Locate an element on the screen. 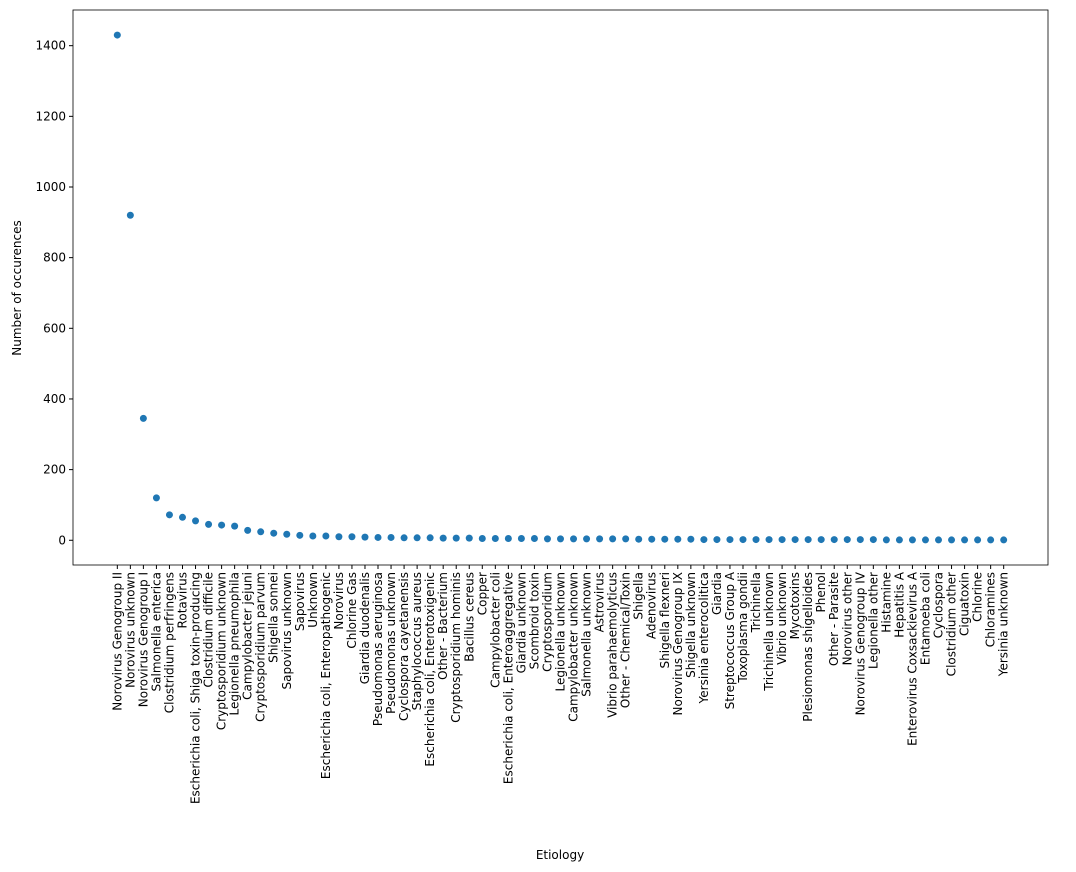 The height and width of the screenshot is (872, 1076). x-tick-label: Campylobacter unknown is located at coordinates (574, 647).